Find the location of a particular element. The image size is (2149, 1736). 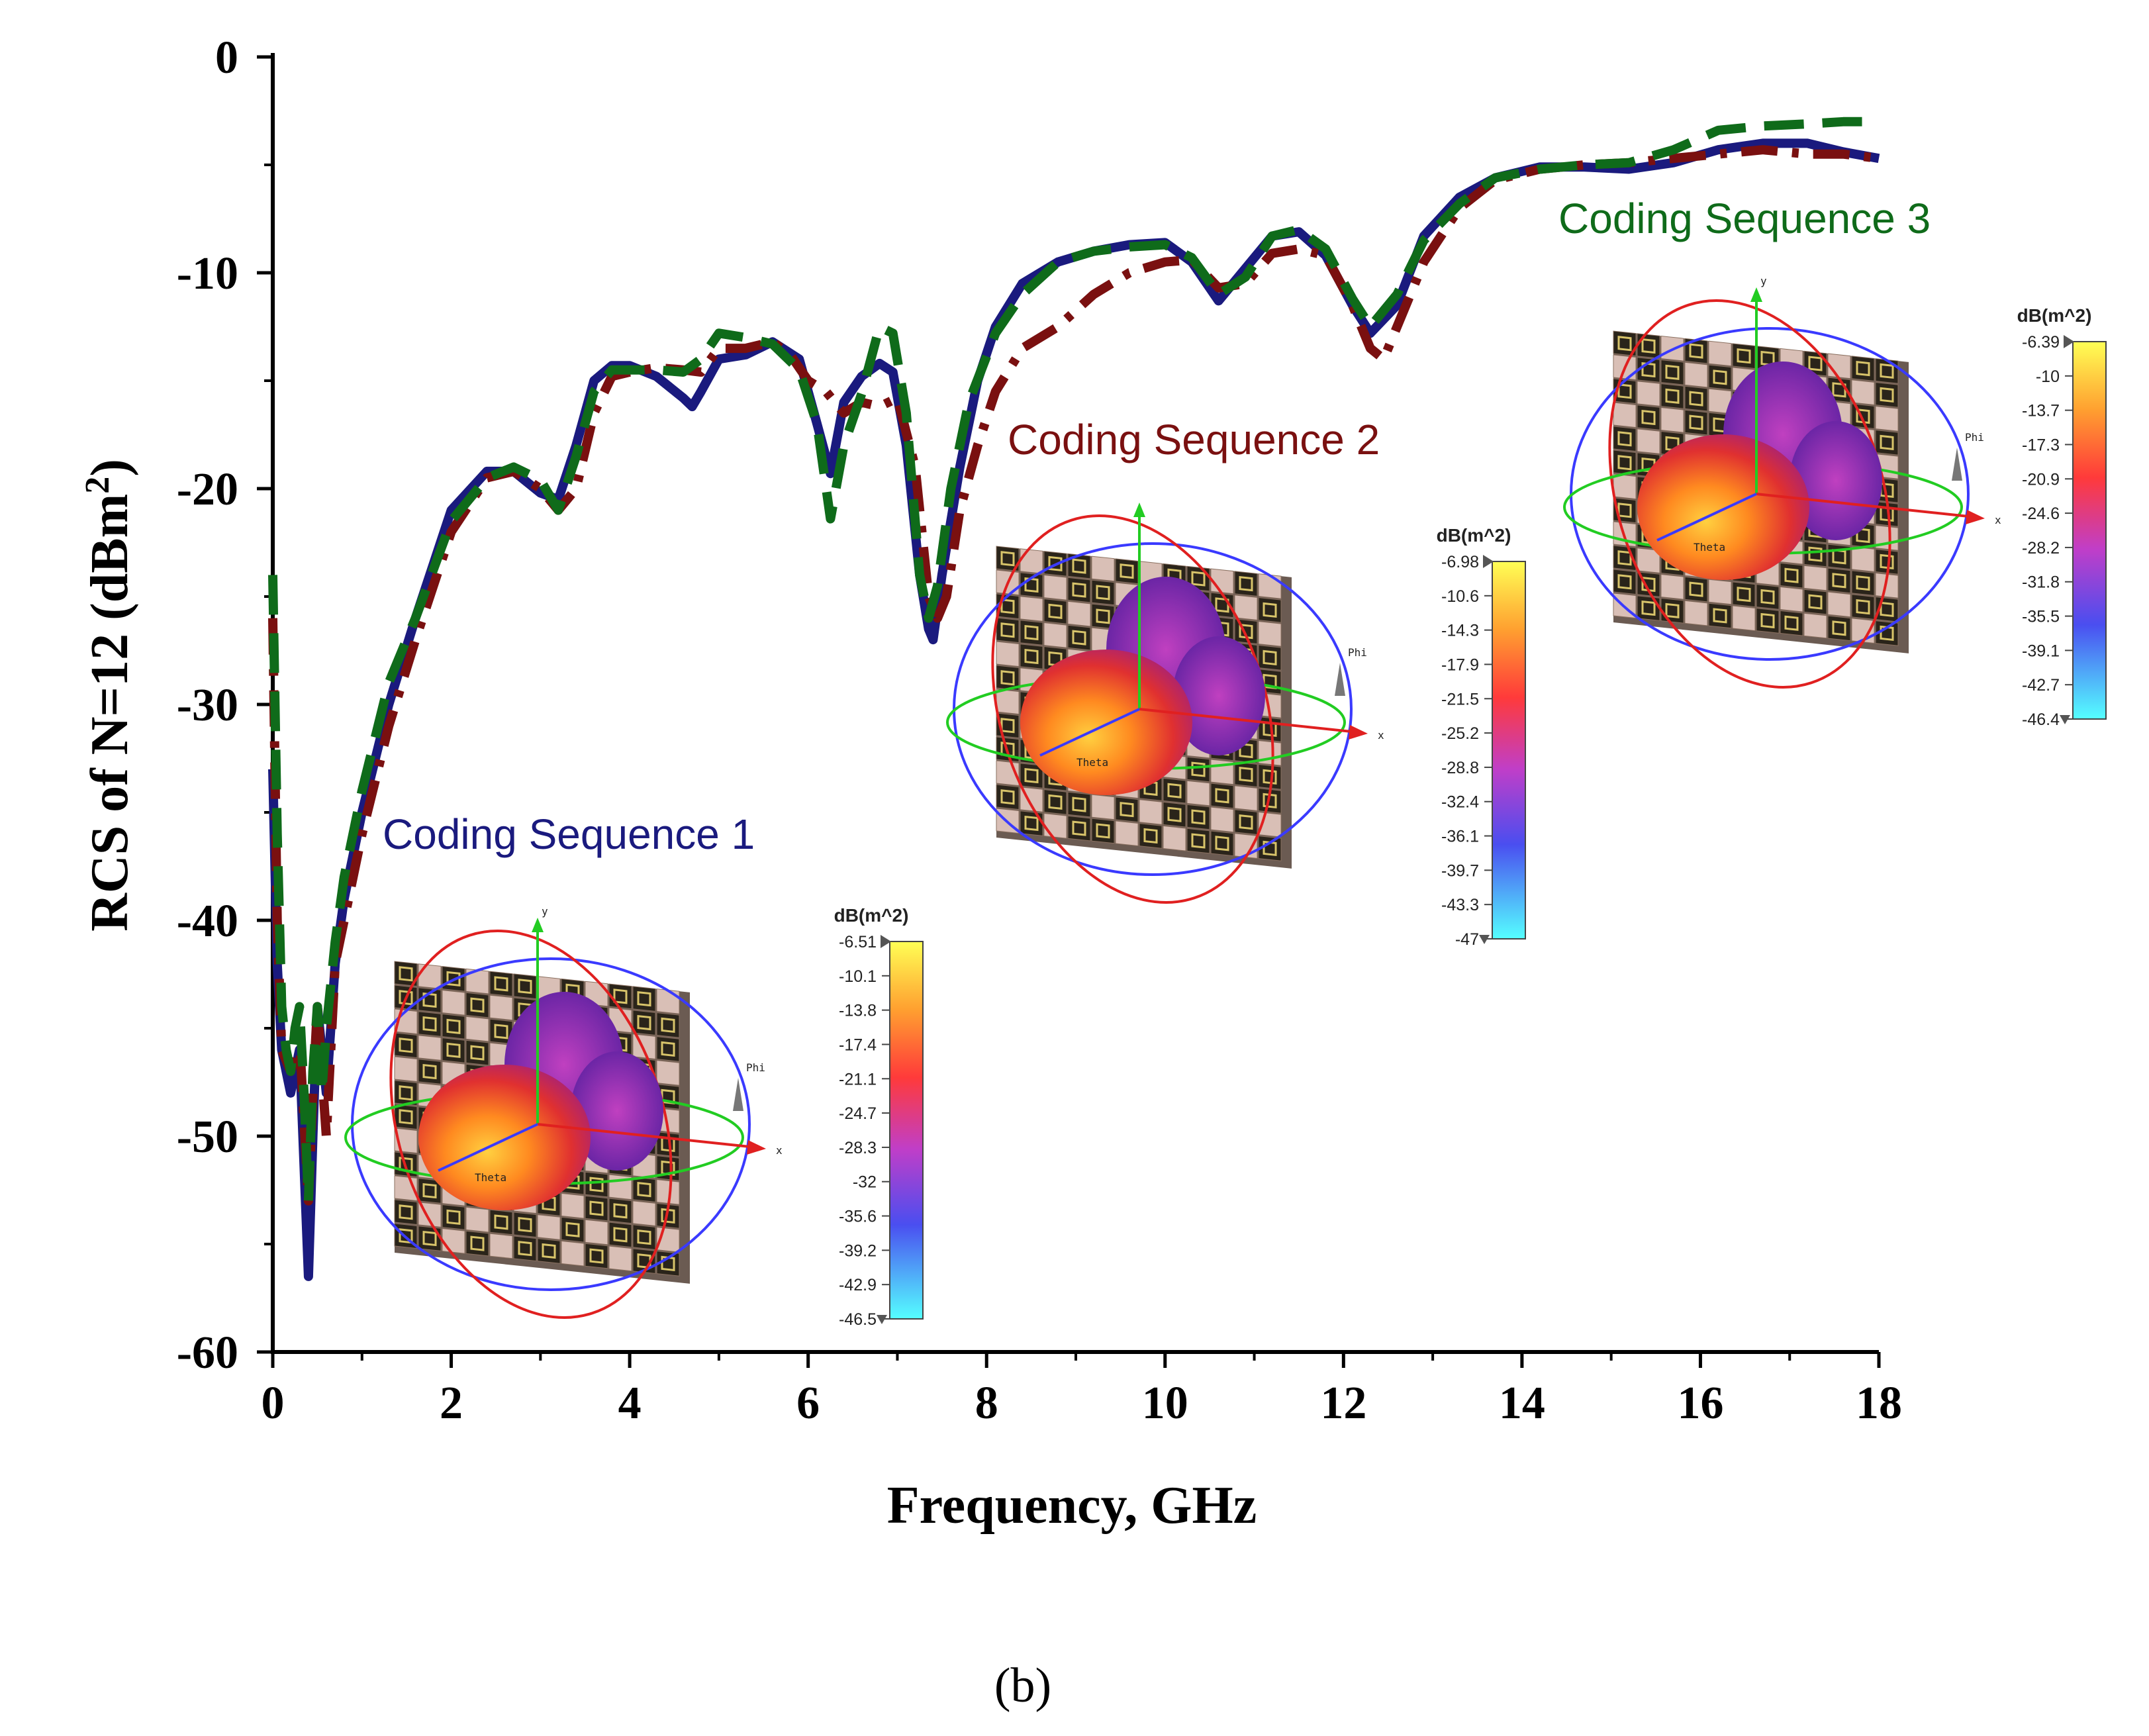

z-axis-arrow is located at coordinates (488, 1147).